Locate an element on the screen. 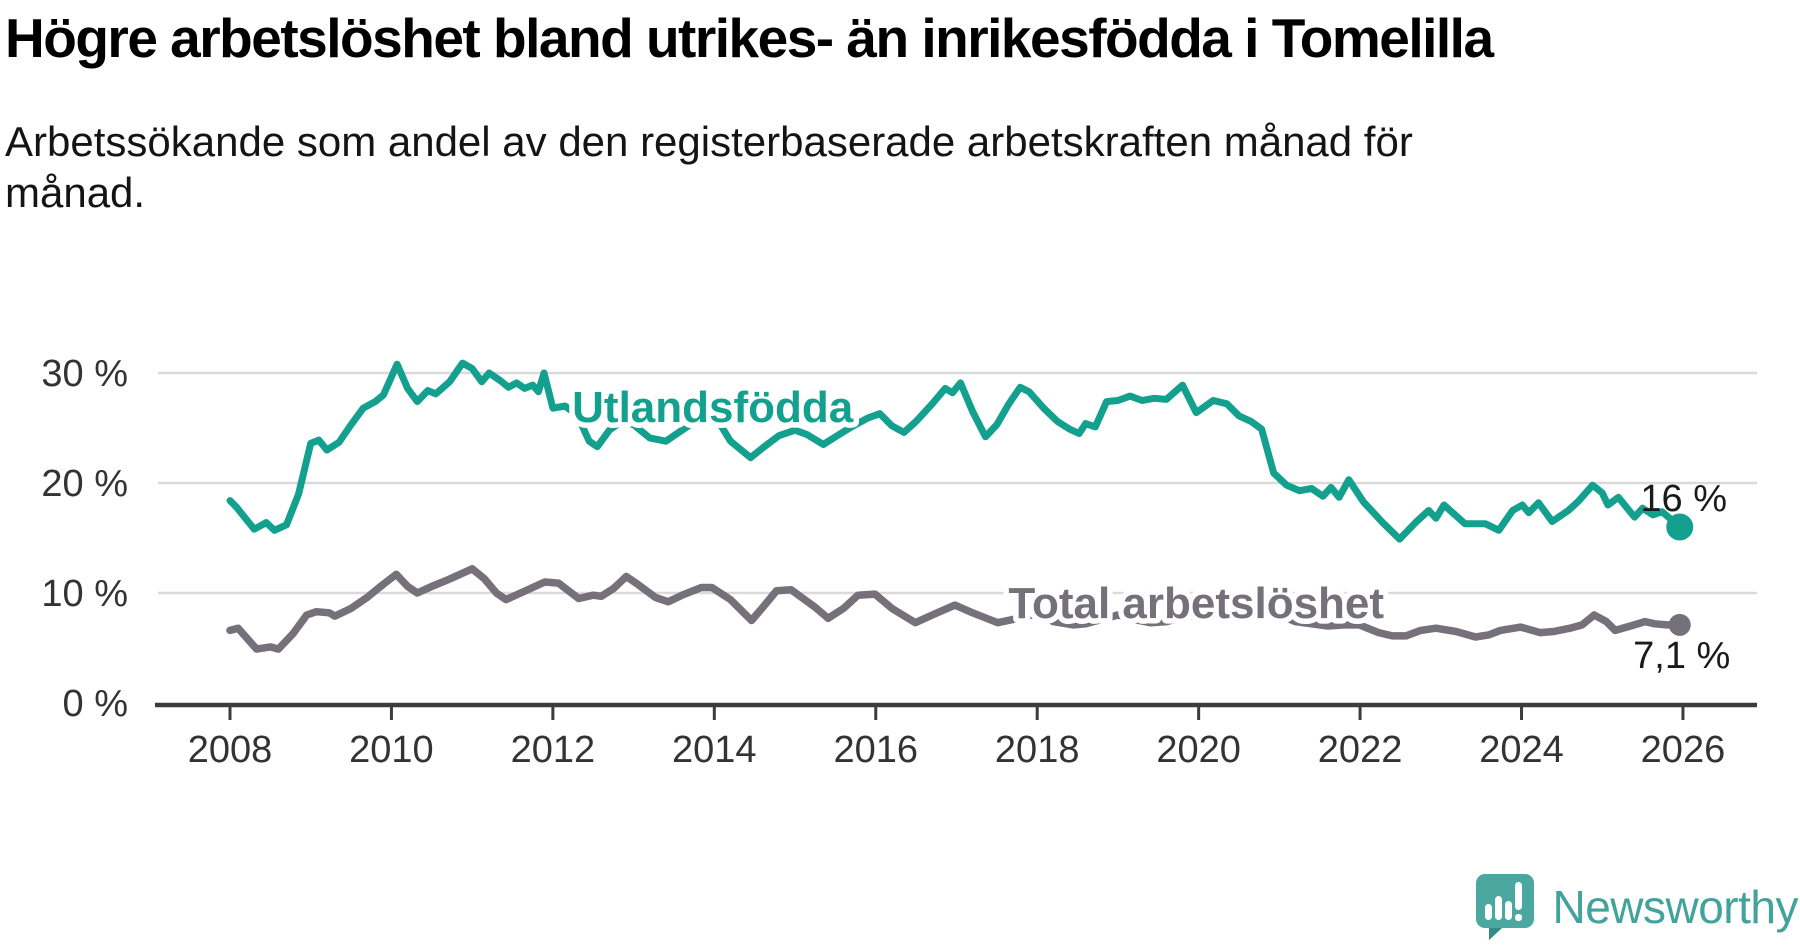  end-dot-utlandsf-dda is located at coordinates (1680, 527).